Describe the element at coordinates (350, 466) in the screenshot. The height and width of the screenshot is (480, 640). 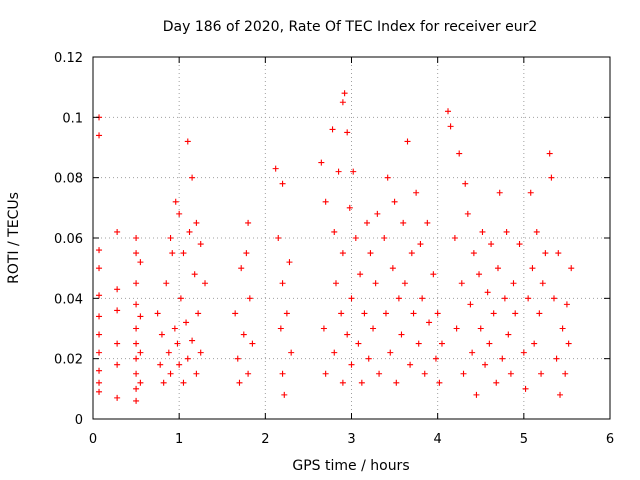
I see `x-axis-label: GPS time / hours` at that location.